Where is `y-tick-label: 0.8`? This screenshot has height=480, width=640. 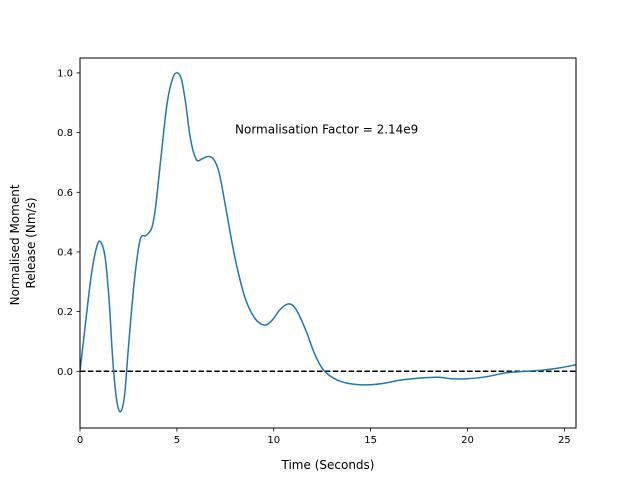
y-tick-label: 0.8 is located at coordinates (65, 133).